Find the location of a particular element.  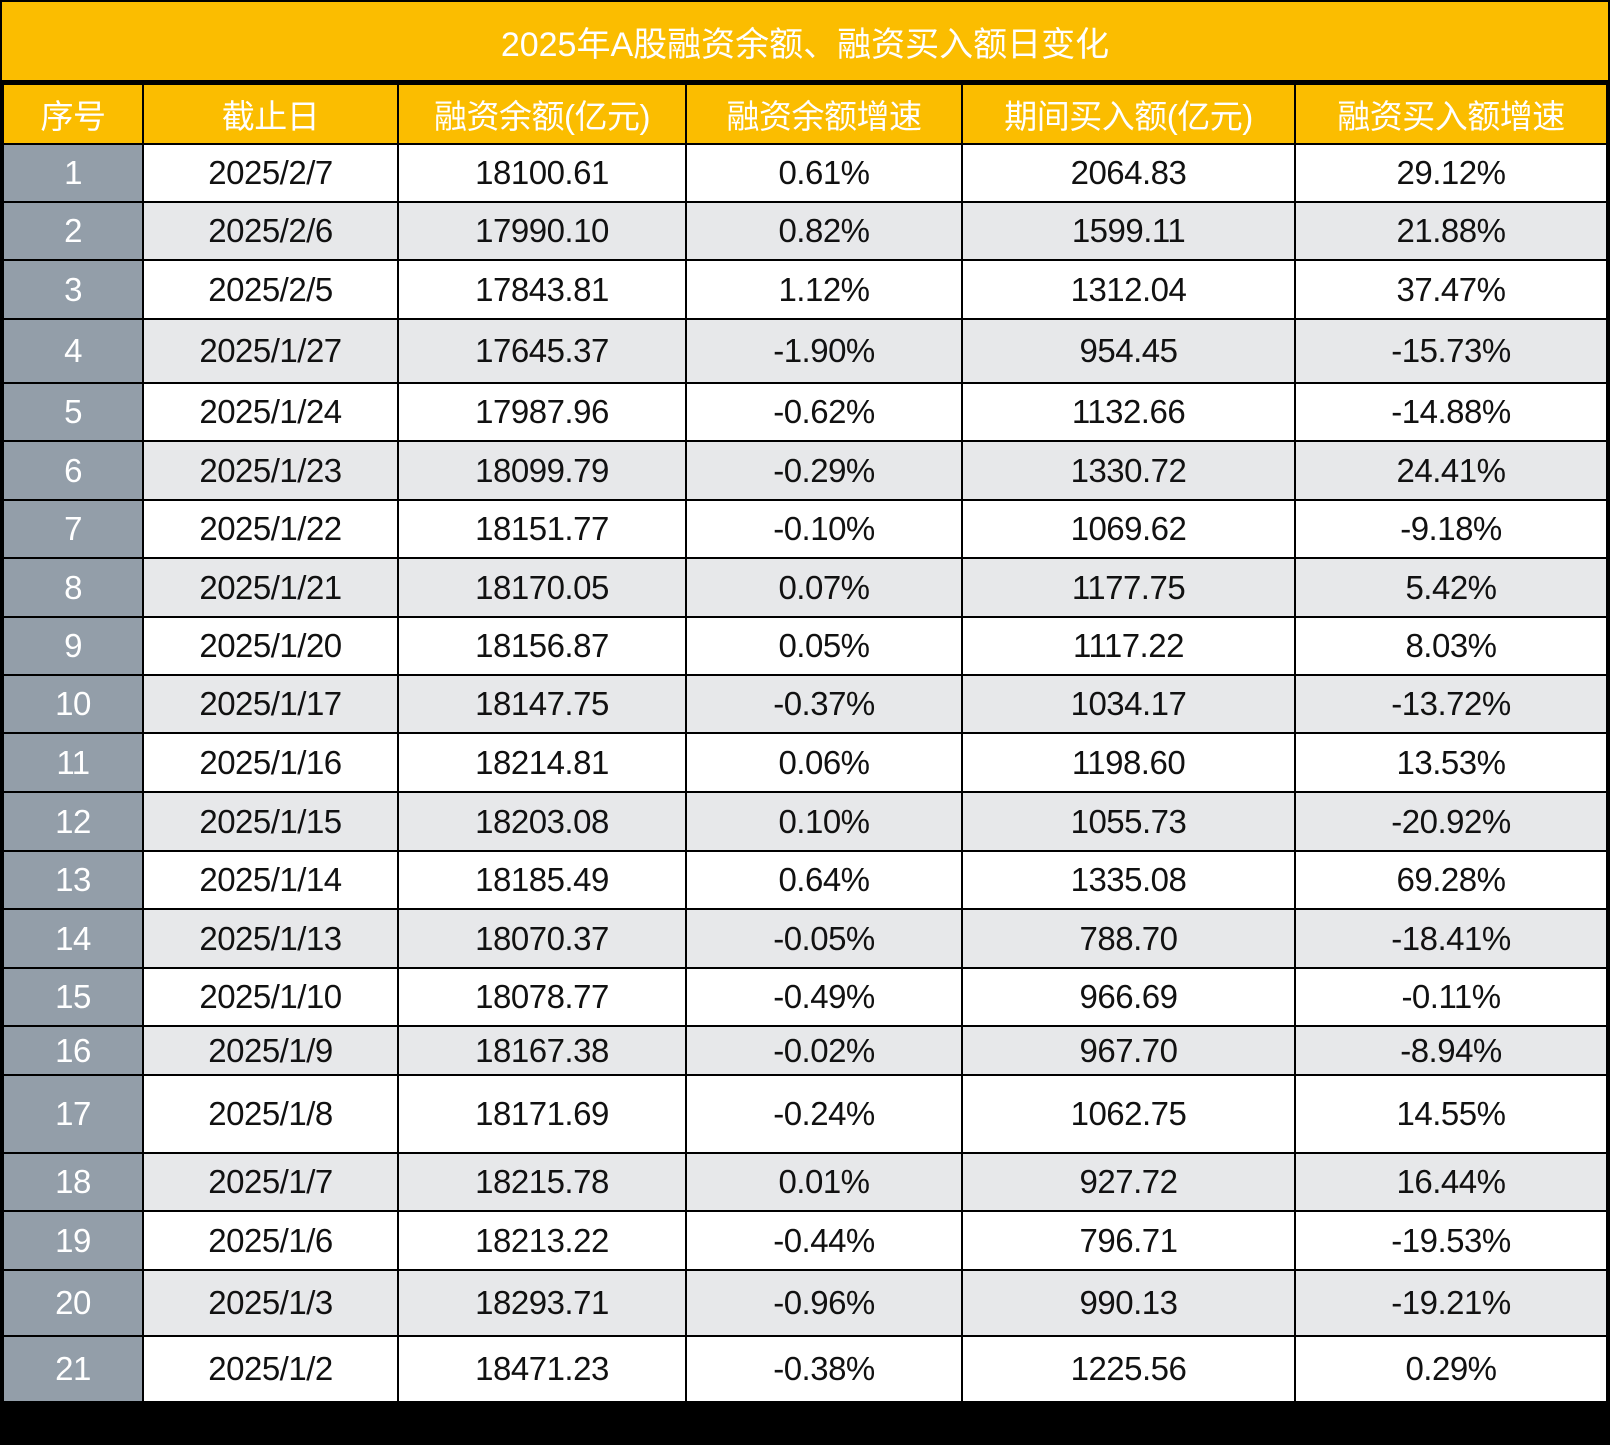

cell-buy-amount: 1198.60 is located at coordinates (1128, 762).